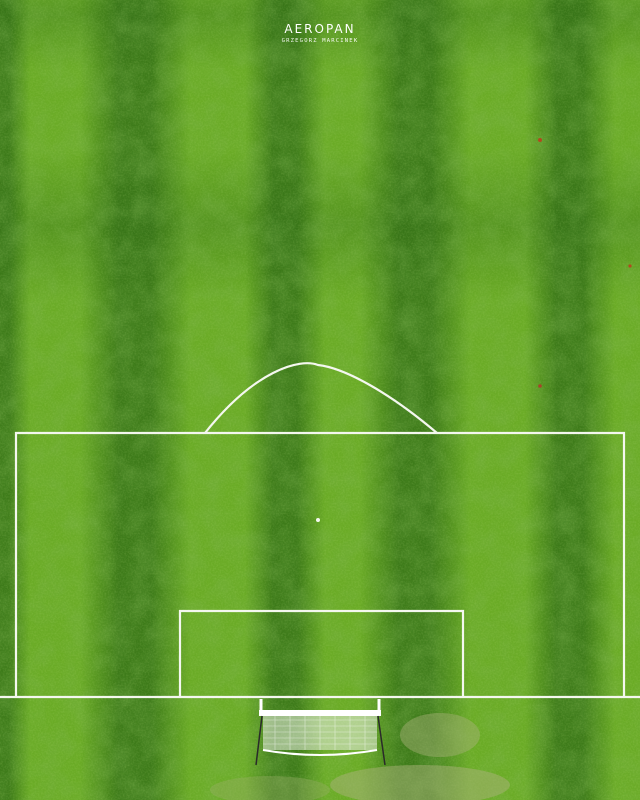 The width and height of the screenshot is (640, 800). Describe the element at coordinates (320, 41) in the screenshot. I see `watermark-subtitle: GRZEGORZ MARCINEK` at that location.